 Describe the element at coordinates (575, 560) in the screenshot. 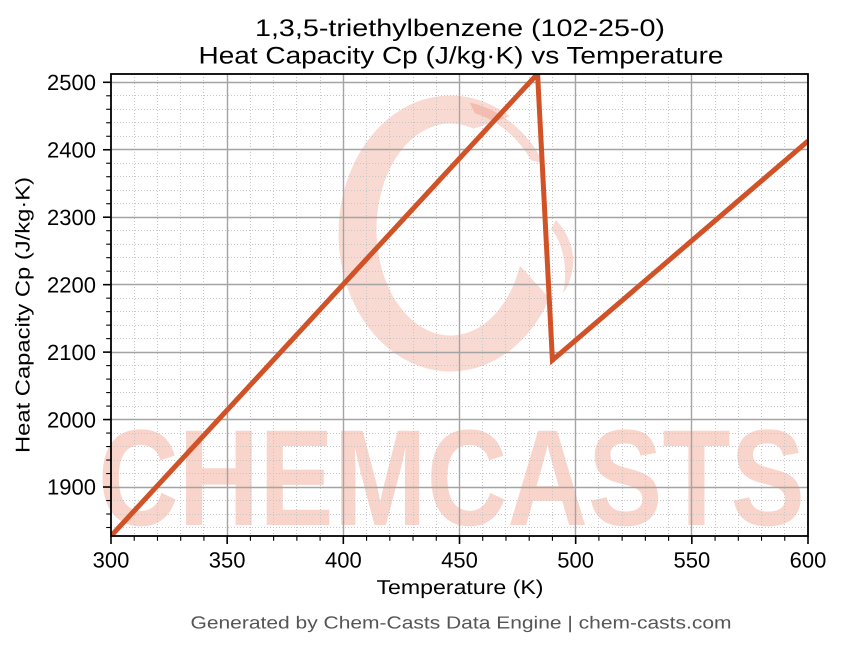

I see `svg-text: 500` at that location.